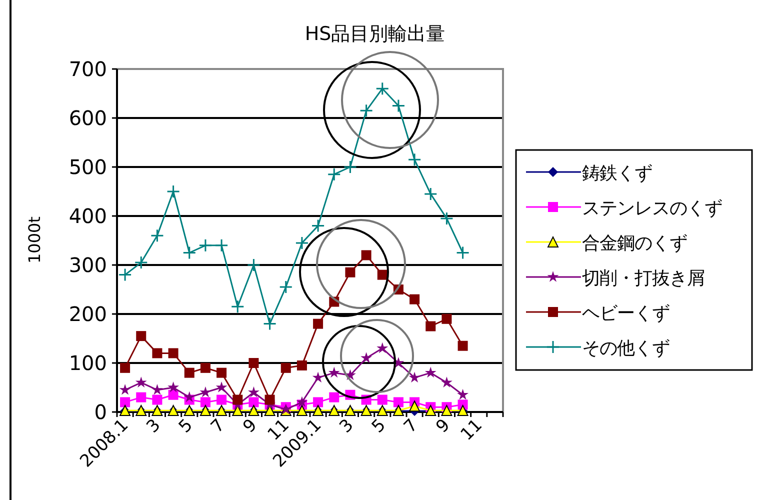 Image resolution: width=758 pixels, height=500 pixels. What do you see at coordinates (375, 34) in the screenshot?
I see `chart-title: HS品目別輸出量` at bounding box center [375, 34].